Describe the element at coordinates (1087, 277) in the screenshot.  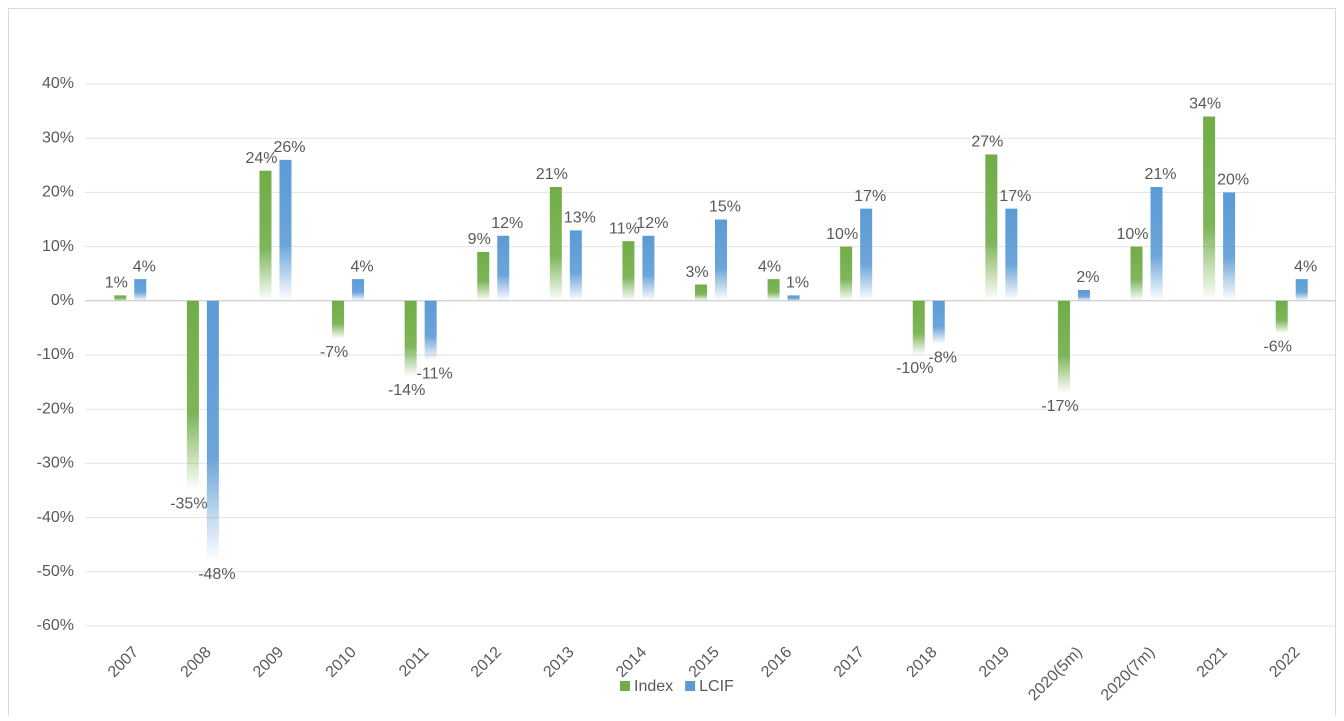
I see `data-label: 2%` at that location.